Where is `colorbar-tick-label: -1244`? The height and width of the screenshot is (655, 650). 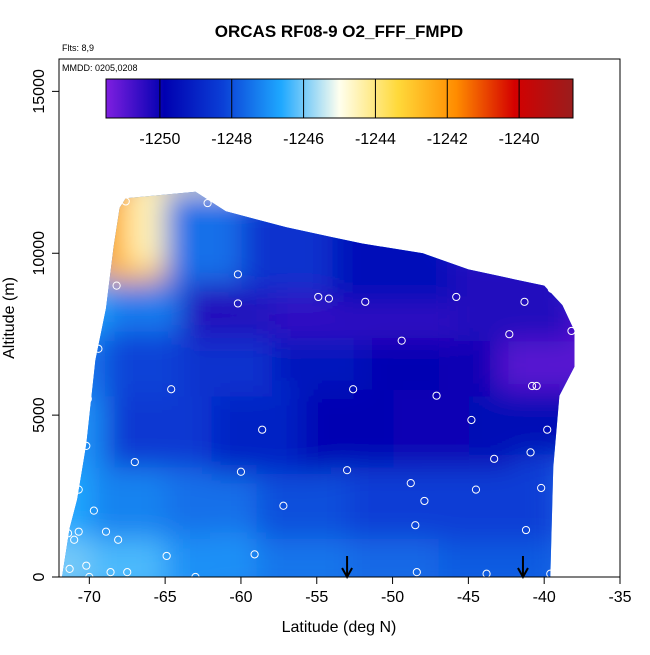 colorbar-tick-label: -1244 is located at coordinates (375, 139).